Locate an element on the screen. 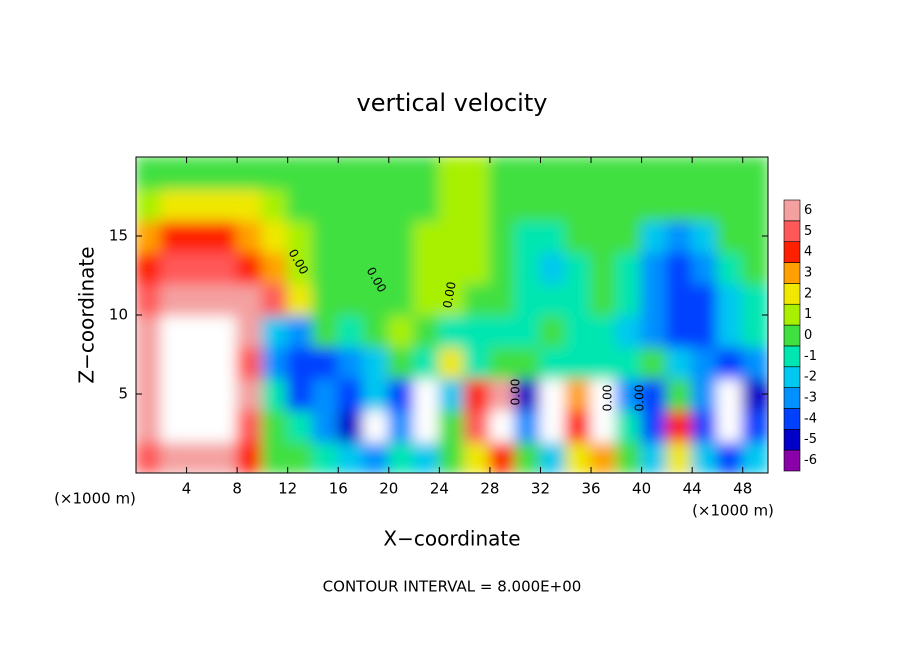  colorbar-swatch is located at coordinates (792, 419).